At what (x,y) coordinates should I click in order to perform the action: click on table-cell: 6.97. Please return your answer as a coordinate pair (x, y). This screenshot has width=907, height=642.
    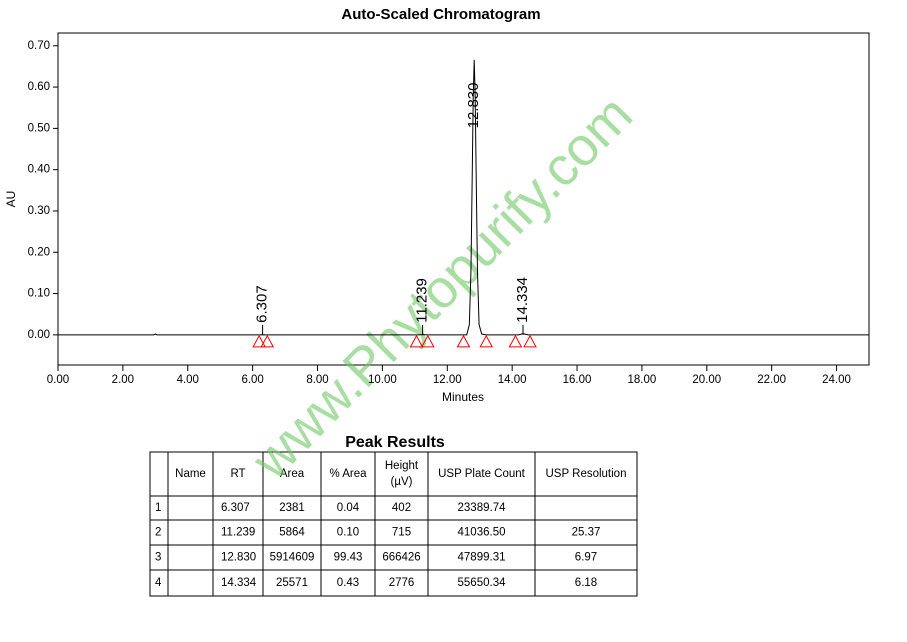
    Looking at the image, I should click on (586, 558).